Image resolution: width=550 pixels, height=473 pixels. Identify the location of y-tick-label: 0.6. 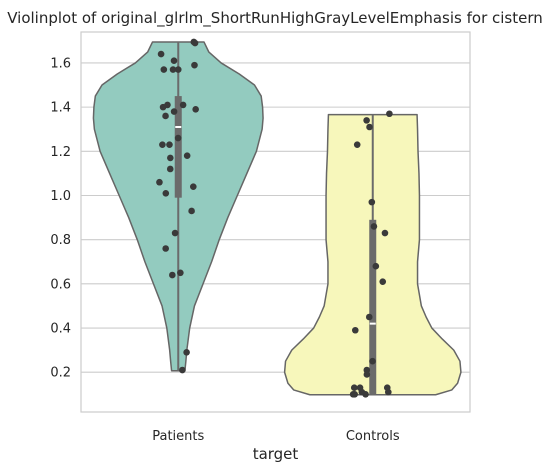
(60, 284).